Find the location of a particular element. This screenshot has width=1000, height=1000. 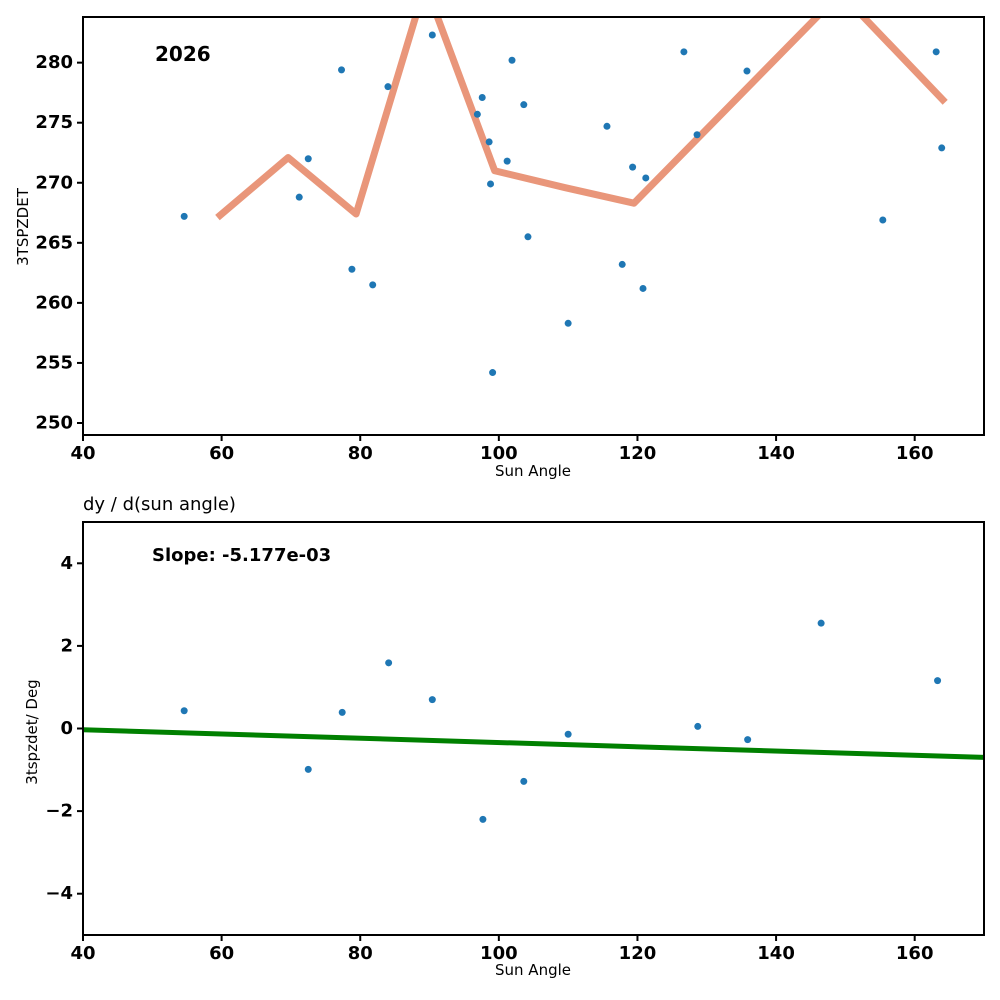

y-tick-label: −4 is located at coordinates (59, 893).